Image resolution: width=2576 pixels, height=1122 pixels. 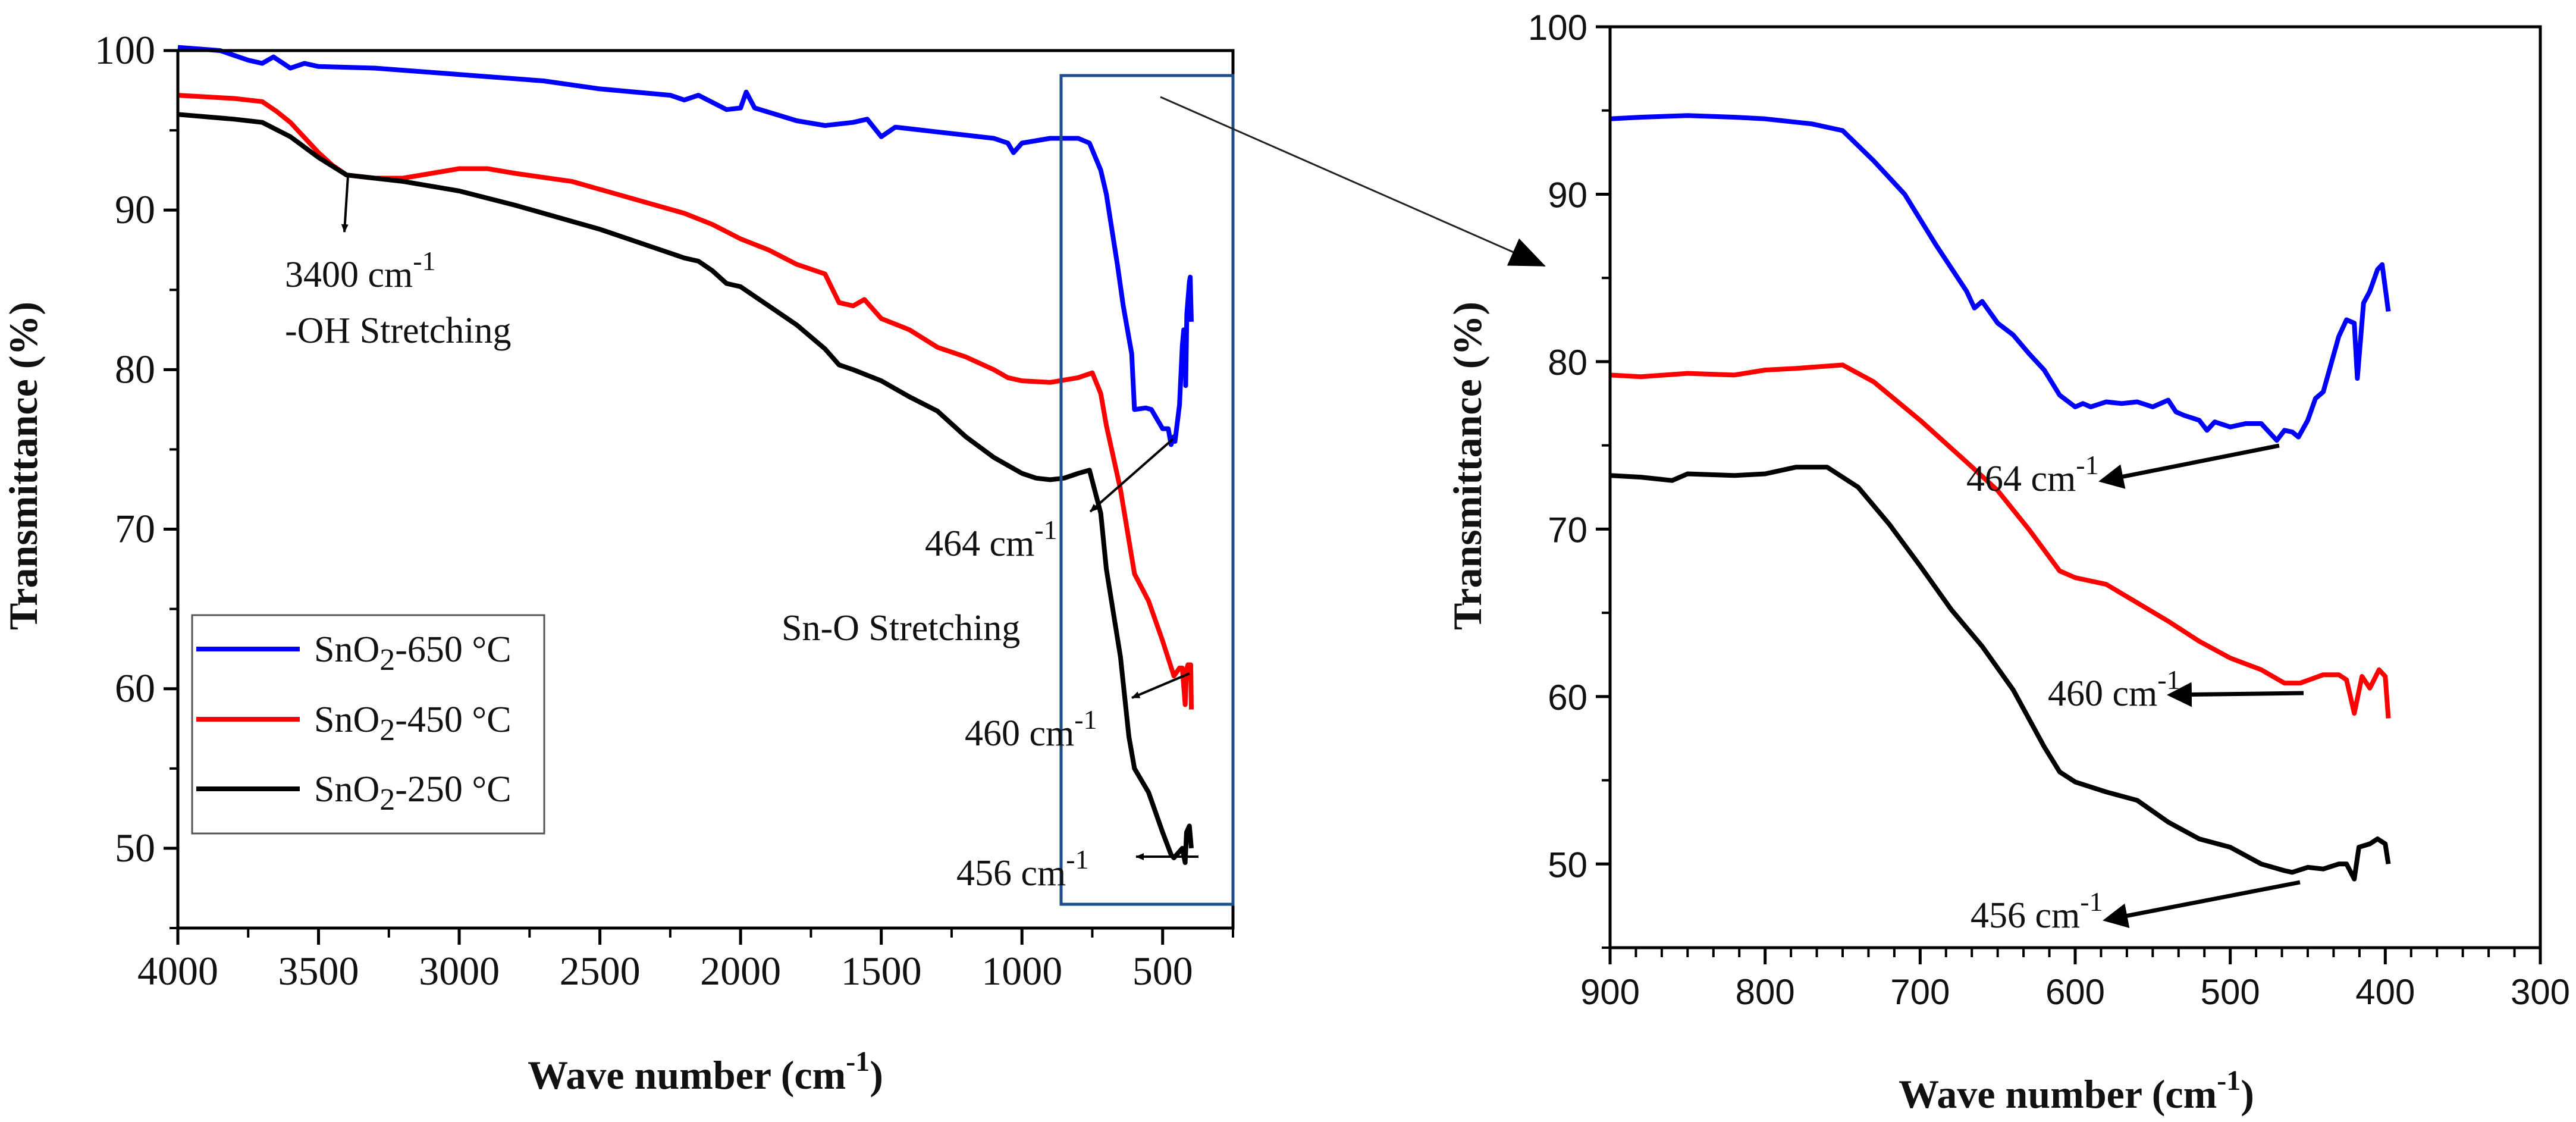 I want to click on legend-item: SnO2-250 °C, so click(x=354, y=793).